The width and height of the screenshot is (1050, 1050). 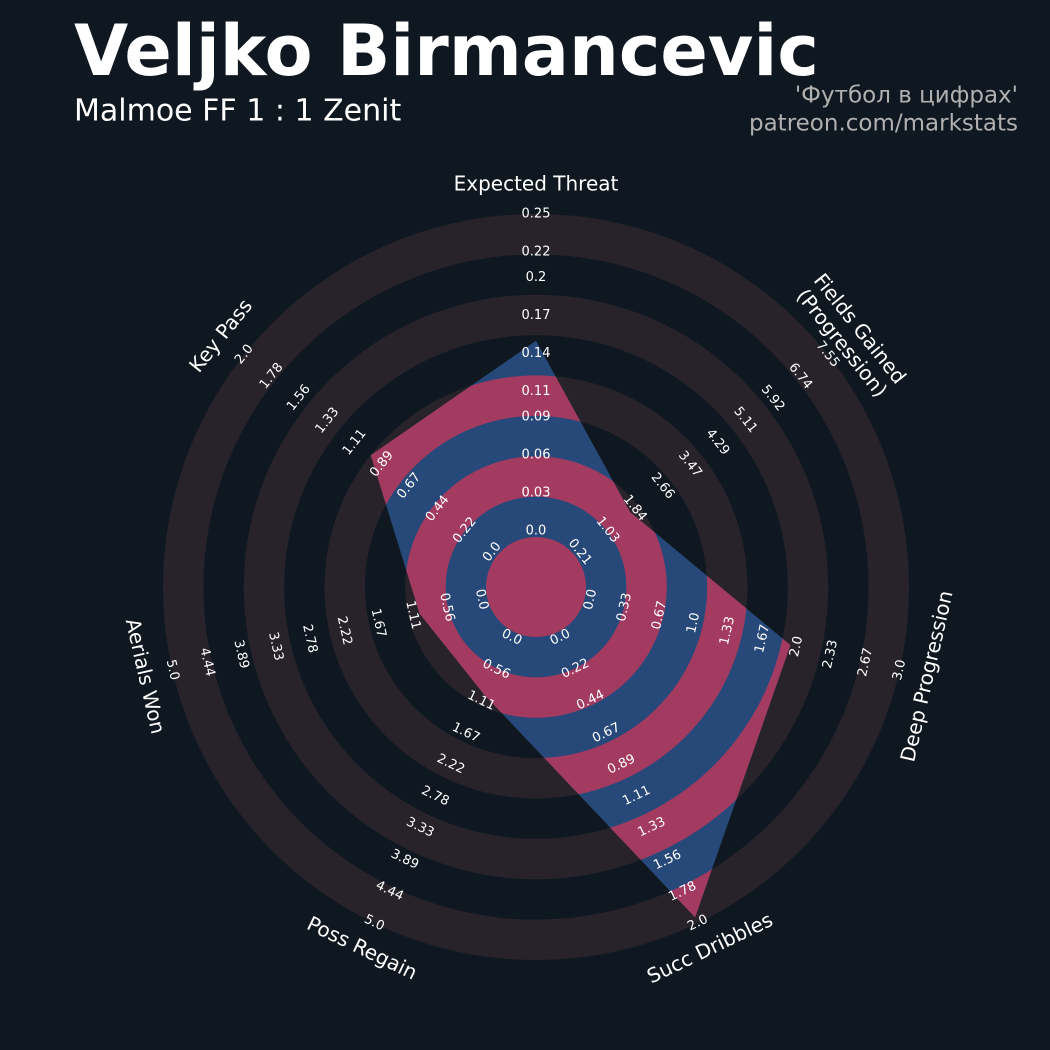 What do you see at coordinates (865, 662) in the screenshot?
I see `tick-label: 2.67` at bounding box center [865, 662].